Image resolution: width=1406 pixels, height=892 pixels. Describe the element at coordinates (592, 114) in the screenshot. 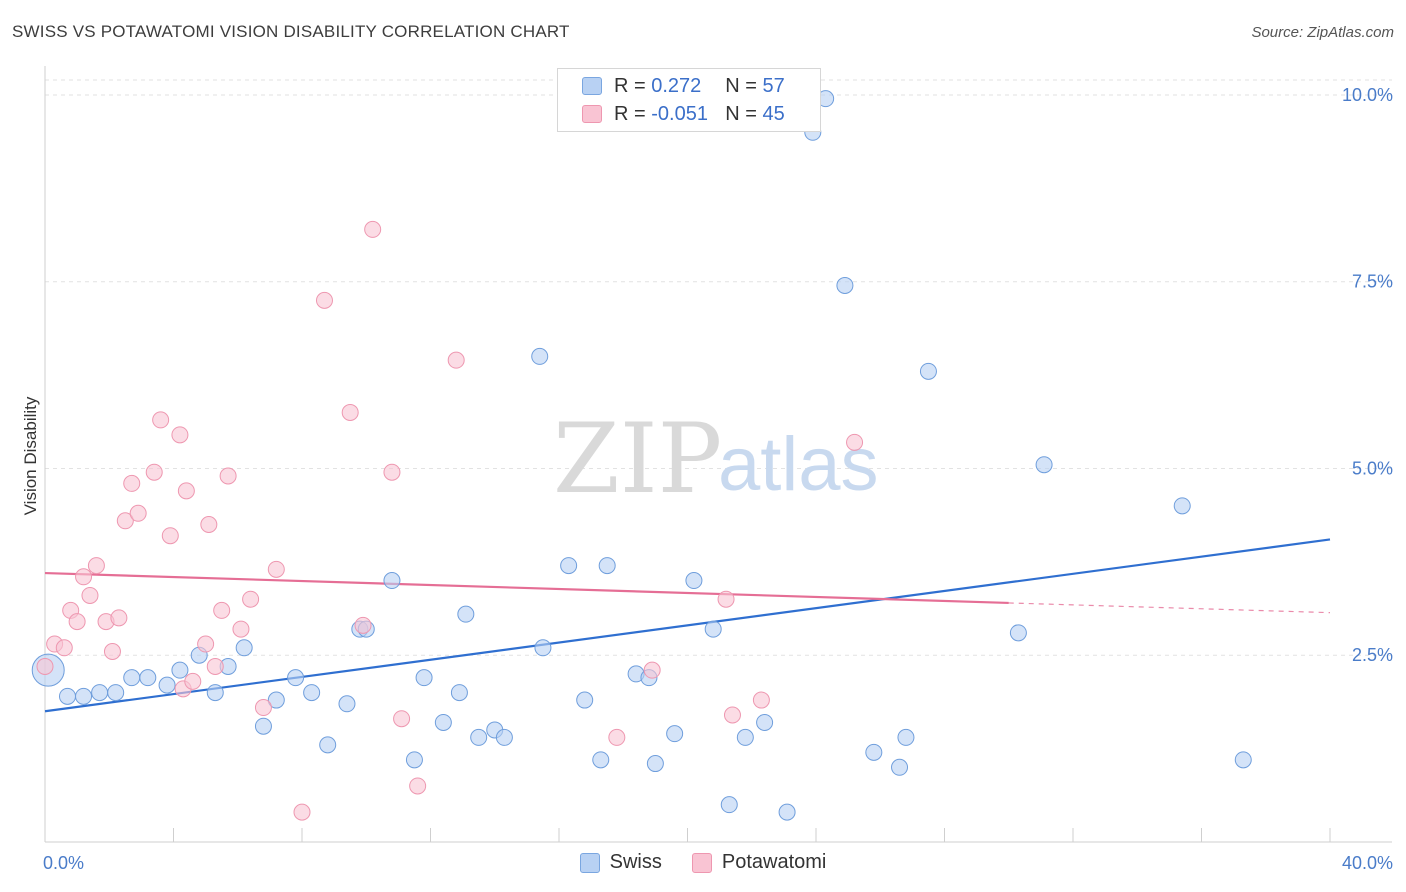

I see `legend-swatch-potawatomi` at that location.